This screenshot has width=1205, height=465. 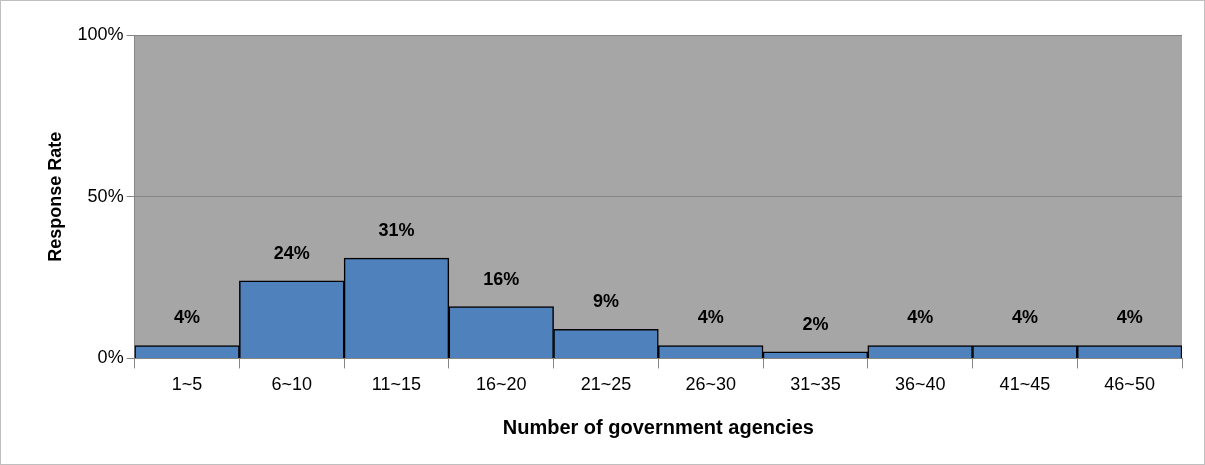 What do you see at coordinates (110, 357) in the screenshot?
I see `y-tick-label: 0%` at bounding box center [110, 357].